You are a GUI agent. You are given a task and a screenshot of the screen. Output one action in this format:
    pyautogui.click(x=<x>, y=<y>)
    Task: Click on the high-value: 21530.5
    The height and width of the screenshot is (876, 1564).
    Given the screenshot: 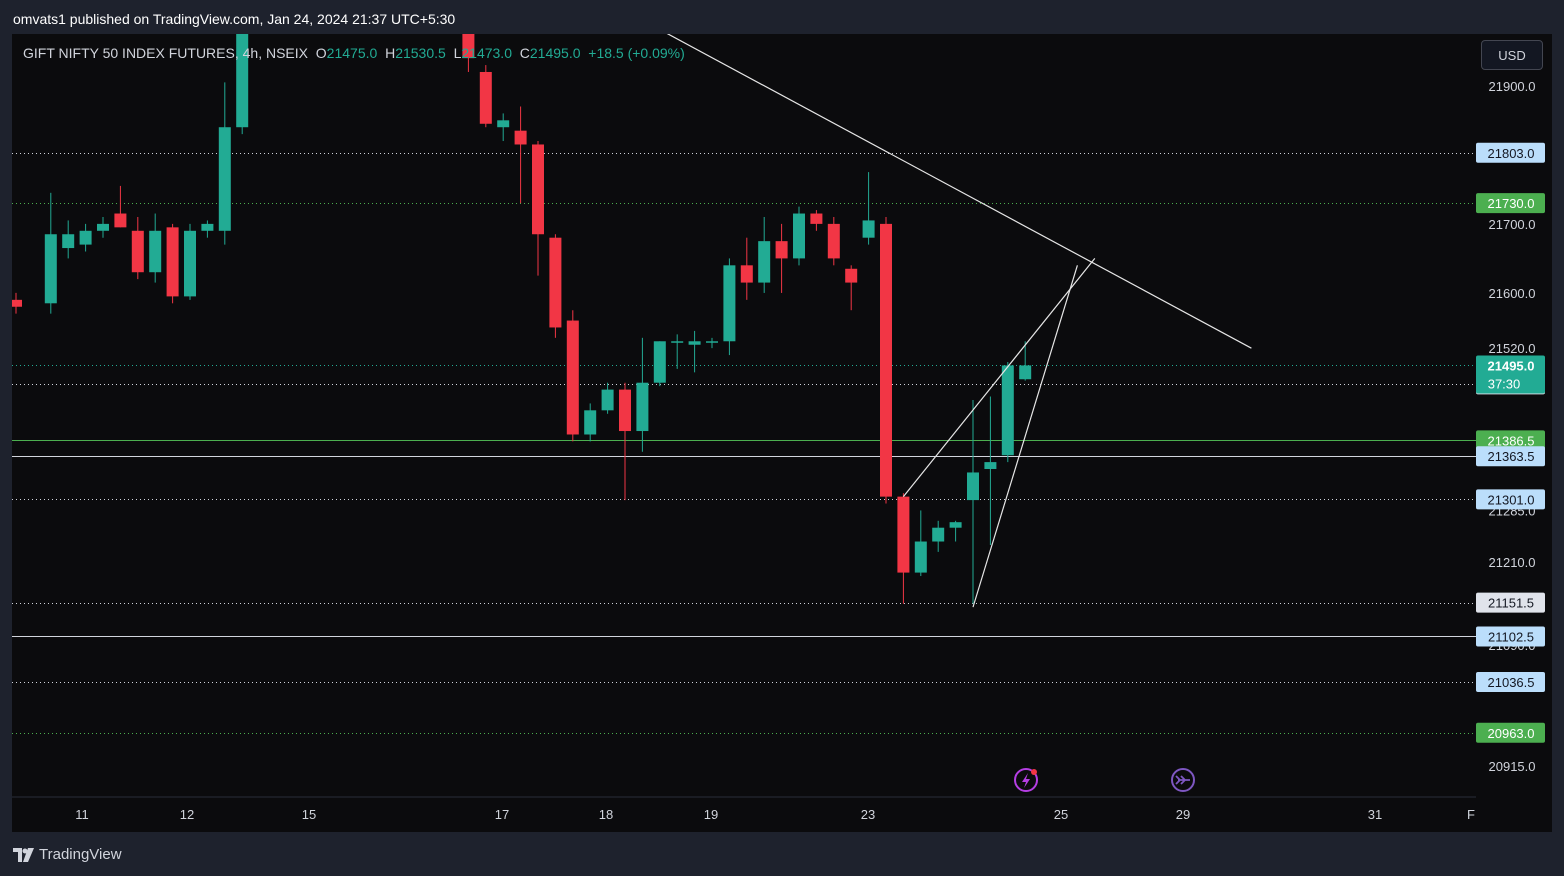 What is the action you would take?
    pyautogui.click(x=420, y=53)
    